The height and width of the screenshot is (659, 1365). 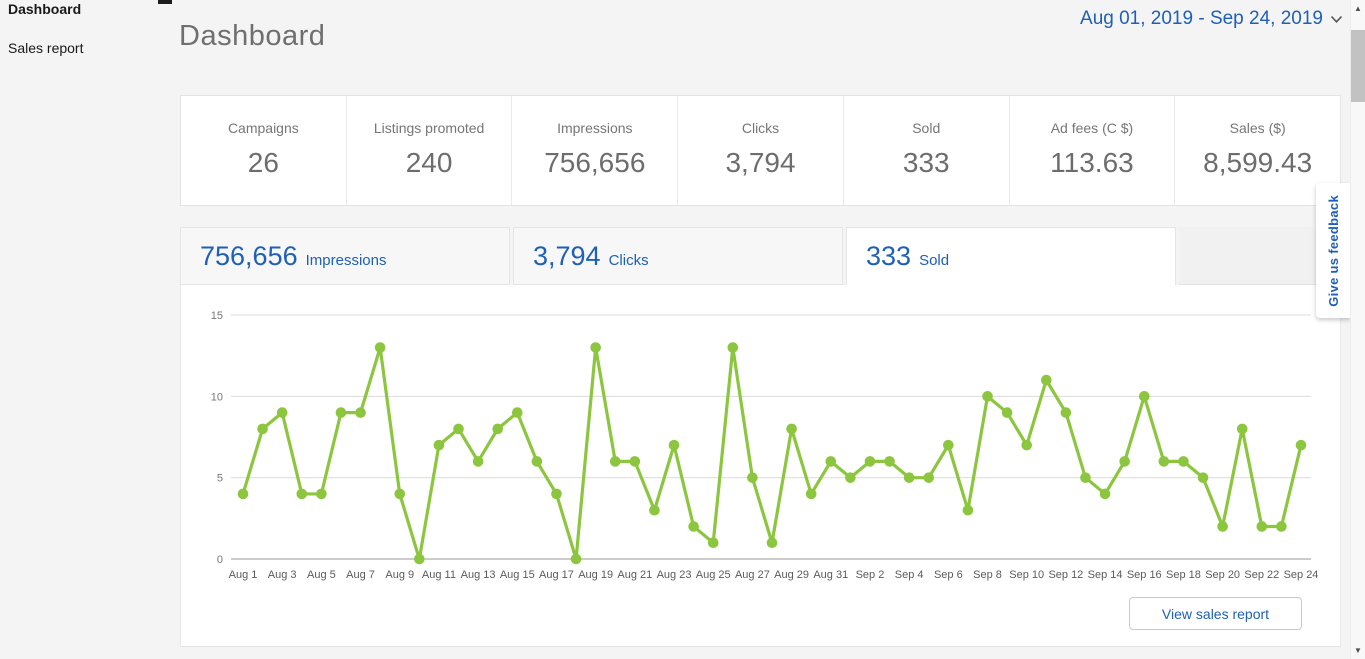 What do you see at coordinates (429, 128) in the screenshot?
I see `stat-label: Listings promoted` at bounding box center [429, 128].